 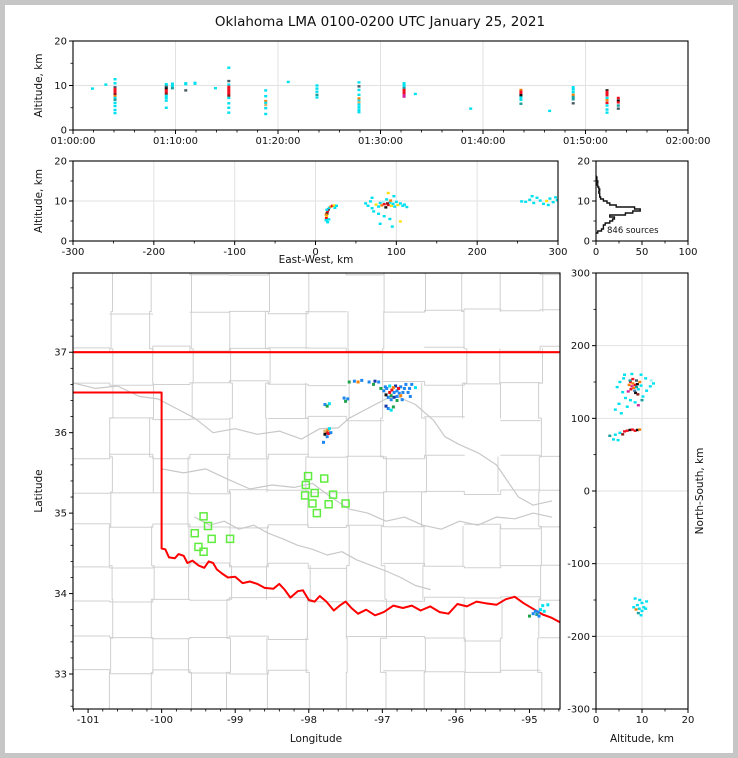 What do you see at coordinates (700, 491) in the screenshot?
I see `ns-panel-ylabel: North-South, km` at bounding box center [700, 491].